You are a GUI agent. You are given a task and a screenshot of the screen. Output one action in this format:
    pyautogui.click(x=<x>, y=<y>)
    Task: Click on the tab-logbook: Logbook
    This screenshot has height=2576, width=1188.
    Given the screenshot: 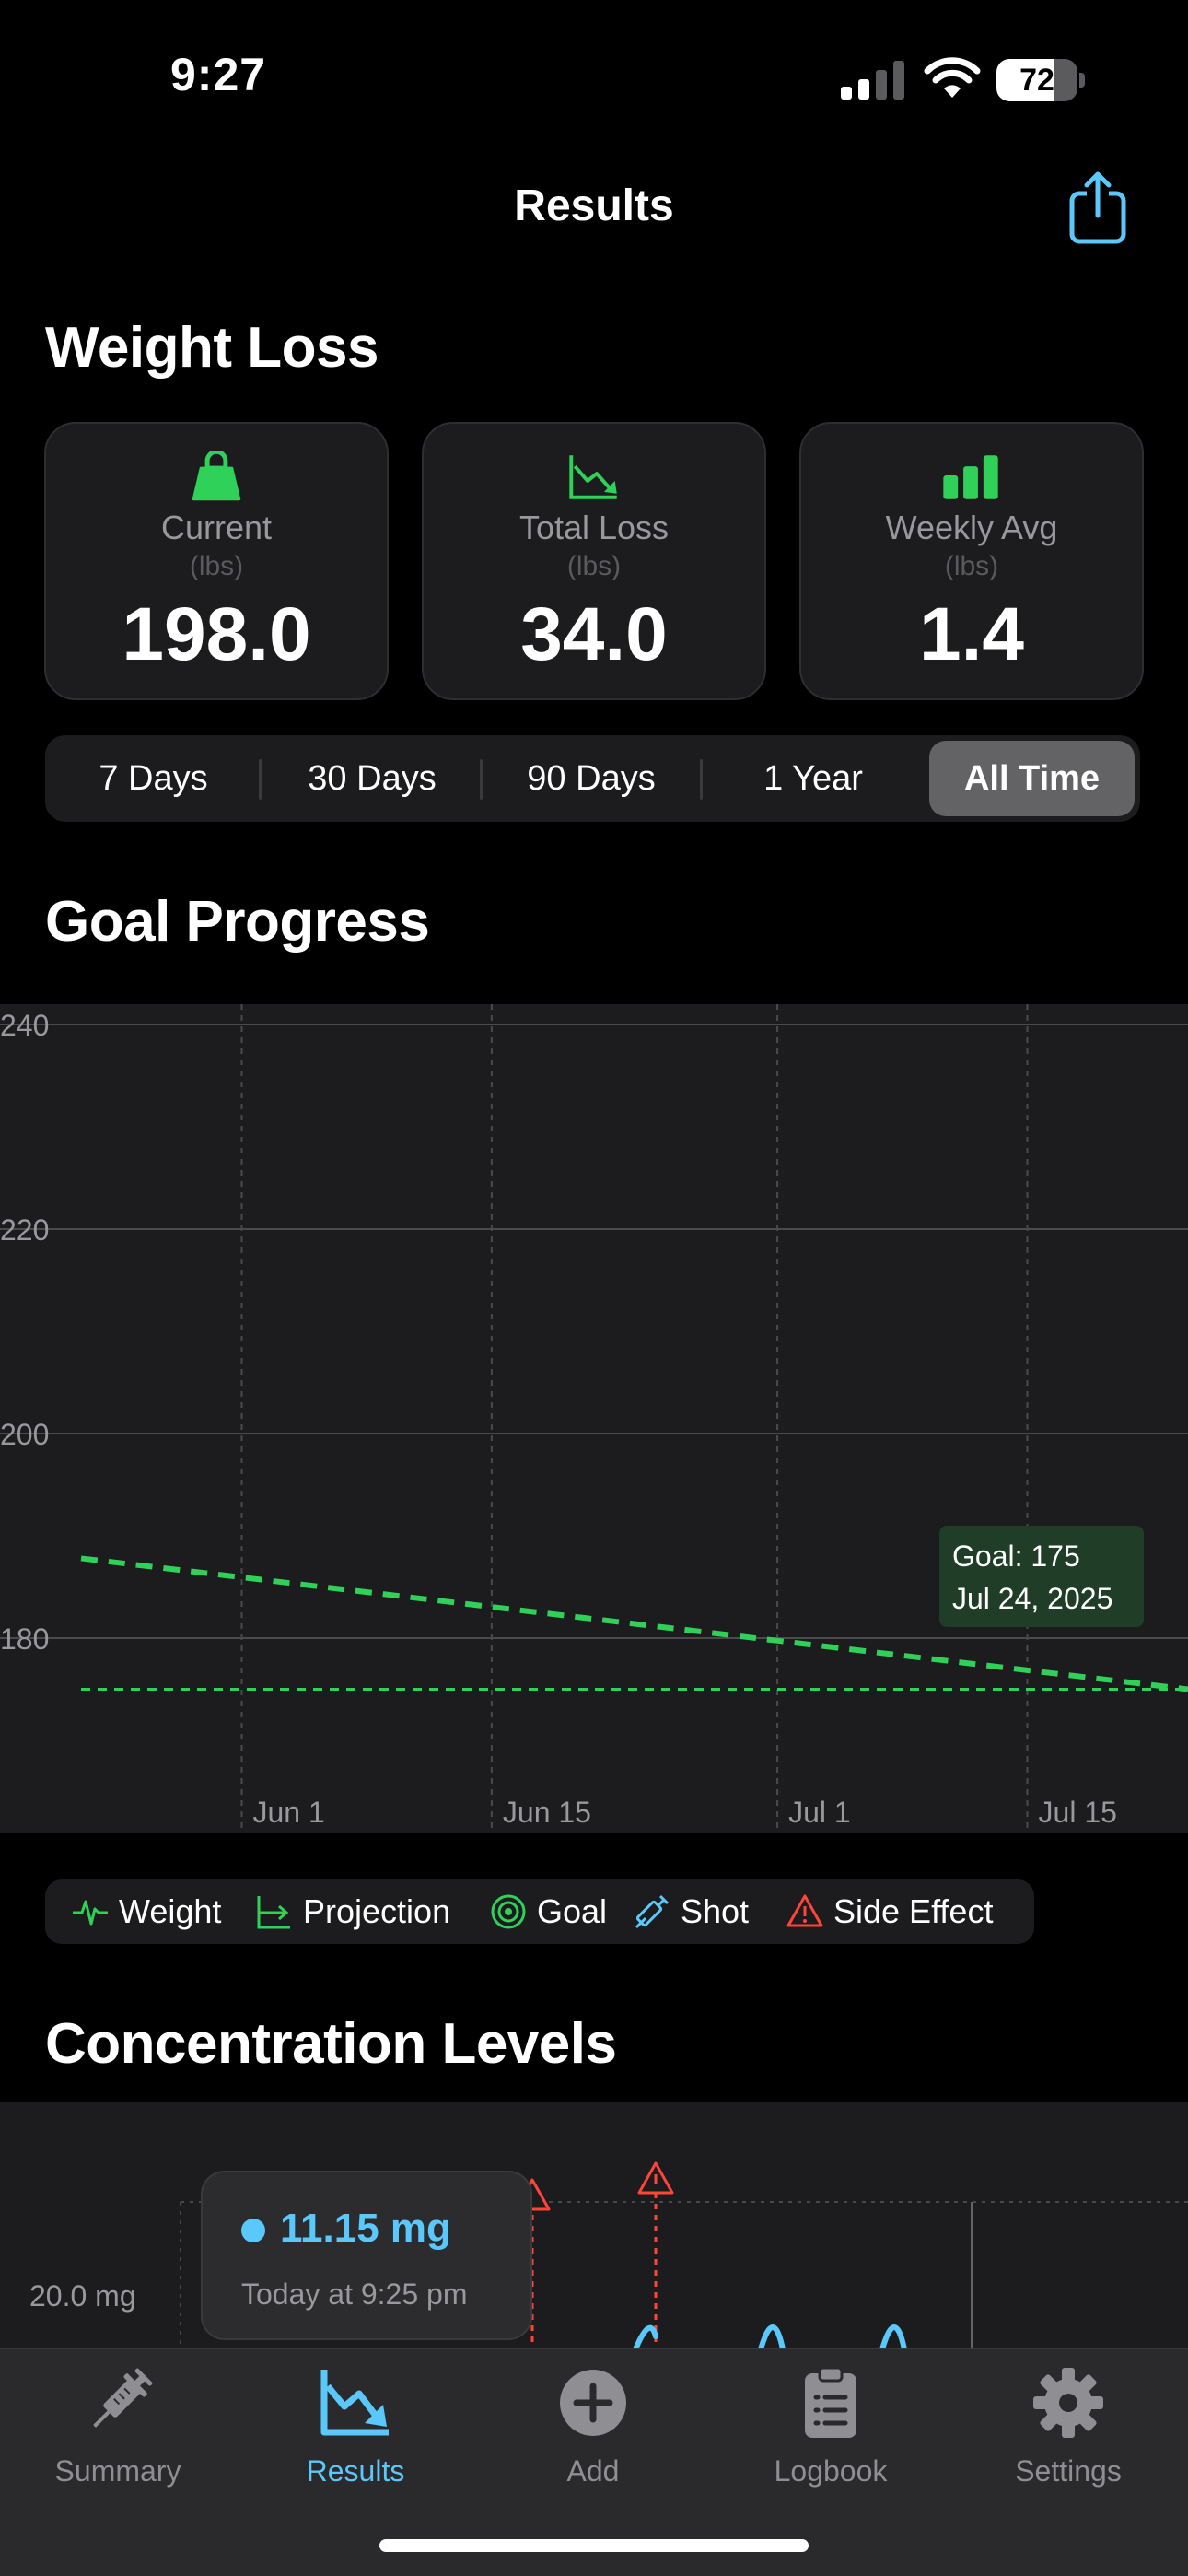 What is the action you would take?
    pyautogui.click(x=831, y=2435)
    